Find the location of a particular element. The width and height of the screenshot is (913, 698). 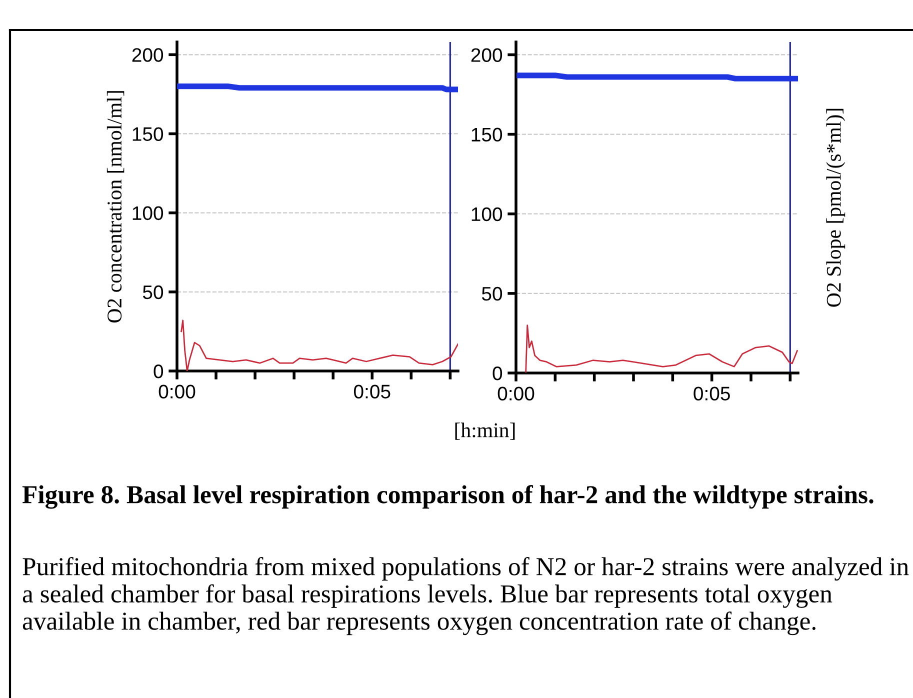

y2-axis-title: O2 Slope [pmol/(s*ml)] is located at coordinates (836, 207).